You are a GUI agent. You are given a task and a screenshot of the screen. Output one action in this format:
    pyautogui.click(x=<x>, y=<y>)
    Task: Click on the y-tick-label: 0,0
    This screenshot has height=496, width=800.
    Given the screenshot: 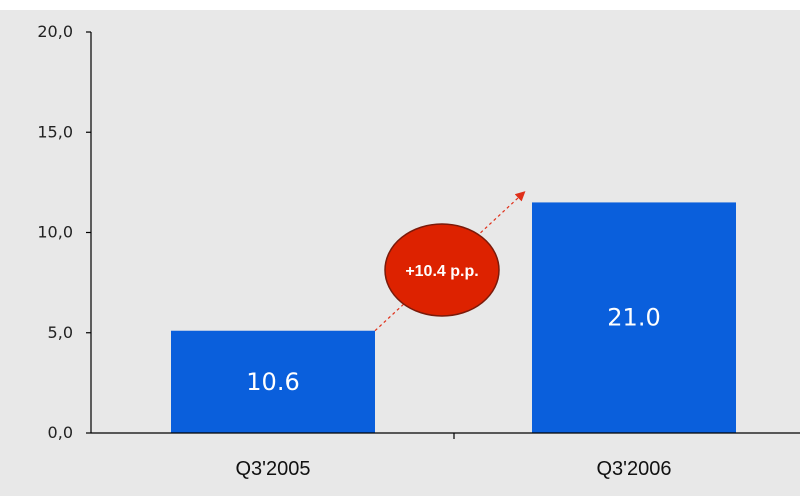 What is the action you would take?
    pyautogui.click(x=60, y=432)
    